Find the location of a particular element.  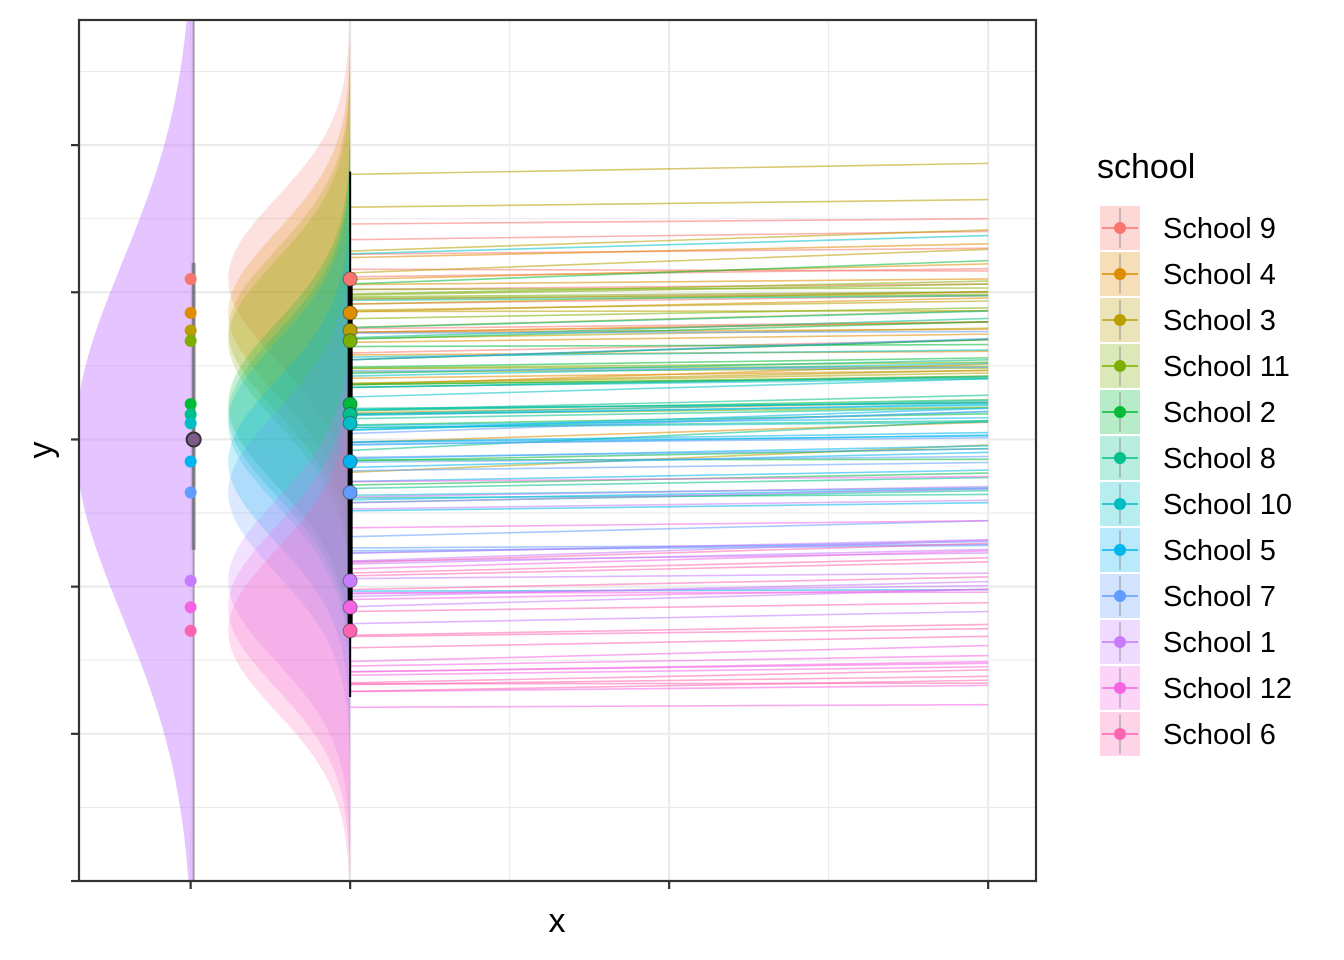

legend-label: School 3 is located at coordinates (1219, 321).